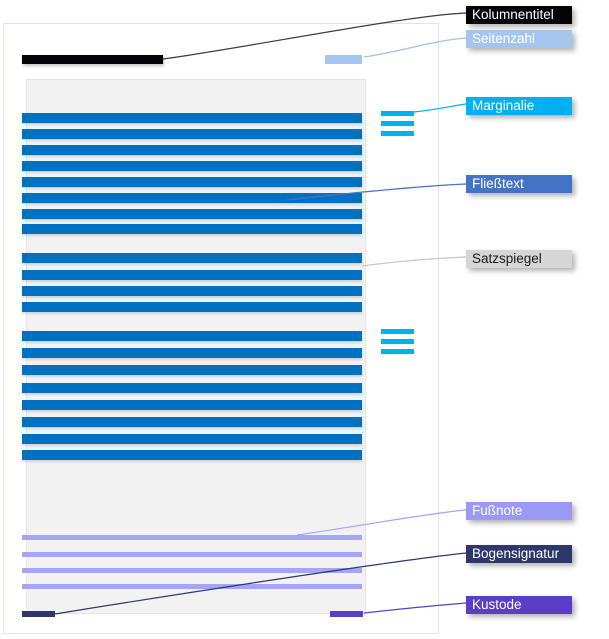  I want to click on label-fliesstext: Fließtext, so click(519, 184).